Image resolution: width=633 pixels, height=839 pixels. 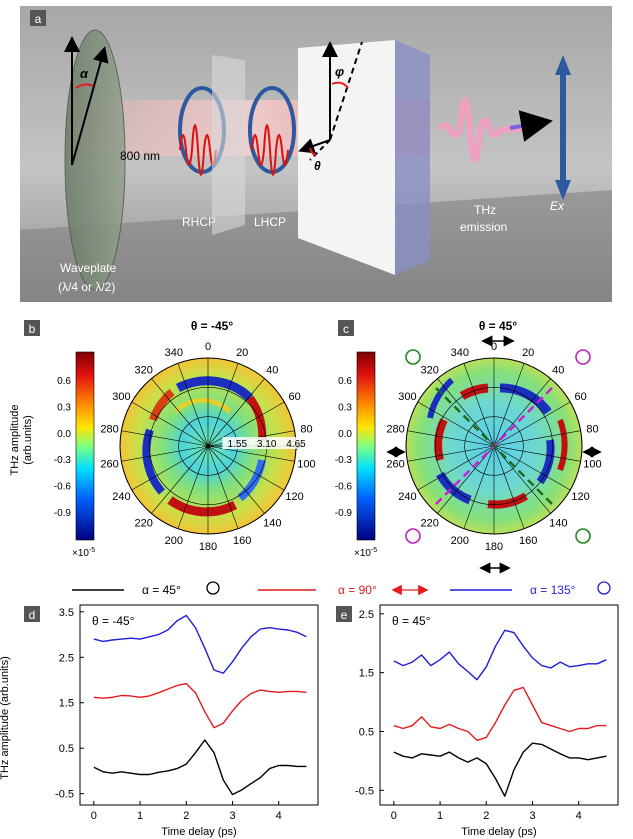 I want to click on chart-d-xtick-label: 1, so click(x=140, y=816).